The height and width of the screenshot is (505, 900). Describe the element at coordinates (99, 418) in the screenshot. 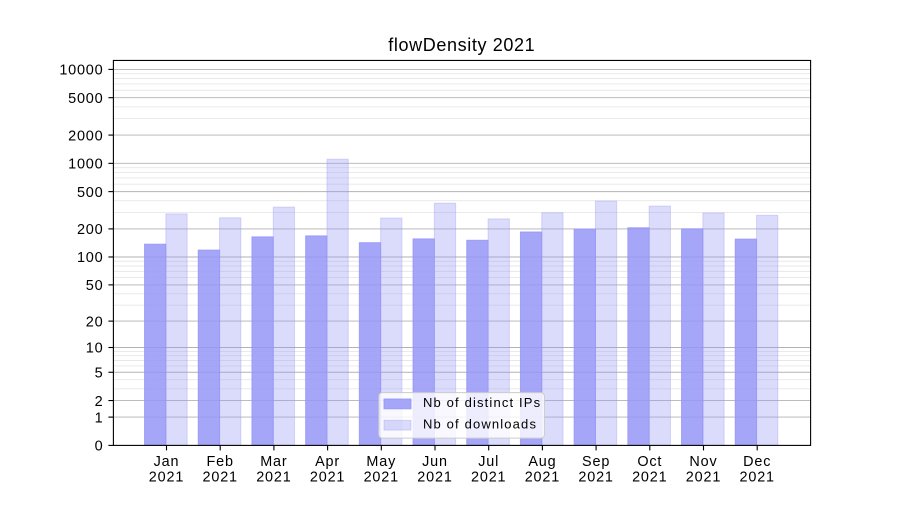

I see `svg-text: 1` at that location.